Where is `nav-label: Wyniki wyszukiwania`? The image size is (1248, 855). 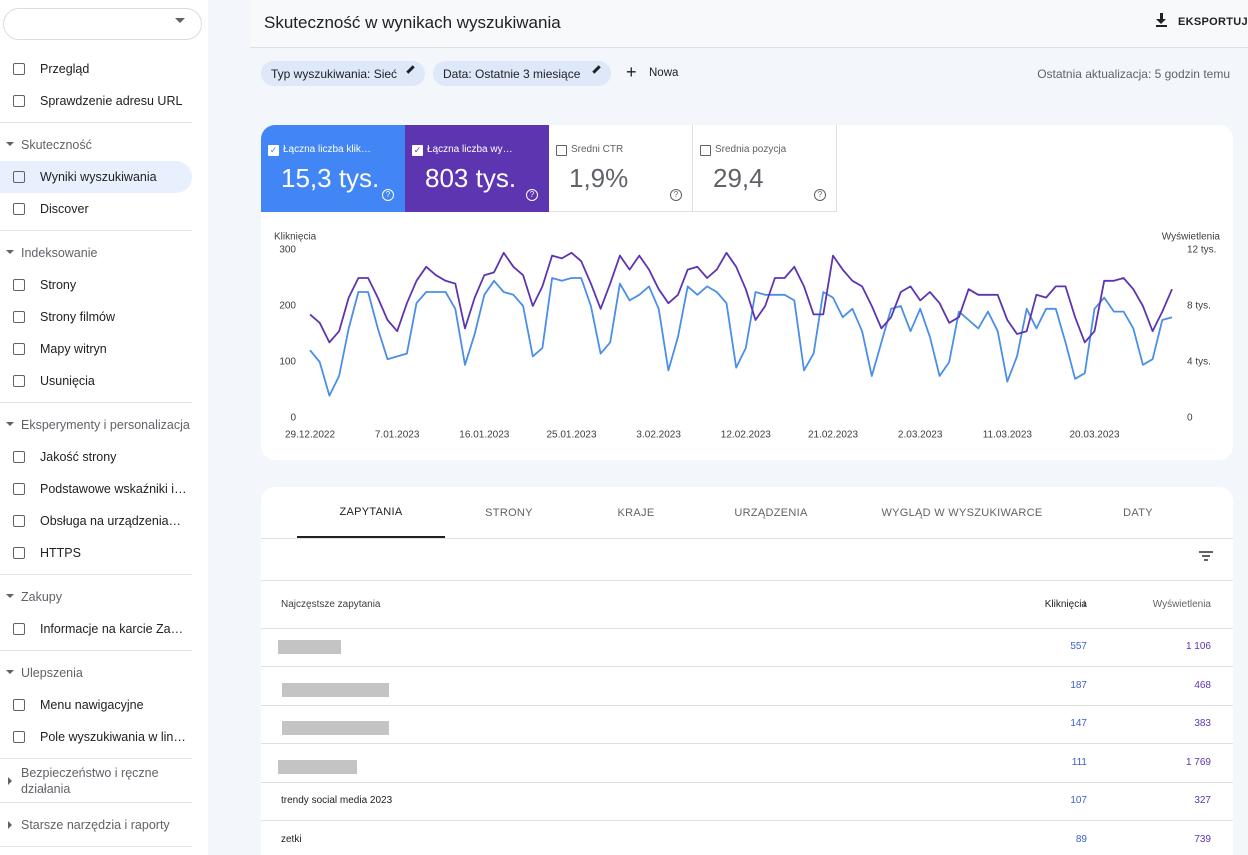 nav-label: Wyniki wyszukiwania is located at coordinates (98, 177).